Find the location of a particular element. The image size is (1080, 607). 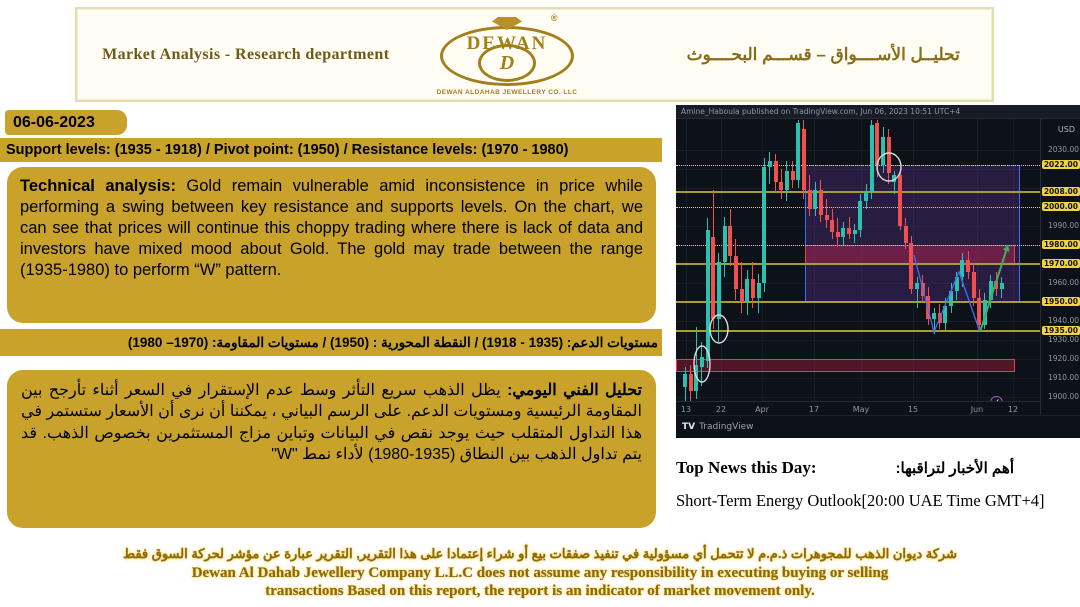

currency-label: USD is located at coordinates (1066, 129).